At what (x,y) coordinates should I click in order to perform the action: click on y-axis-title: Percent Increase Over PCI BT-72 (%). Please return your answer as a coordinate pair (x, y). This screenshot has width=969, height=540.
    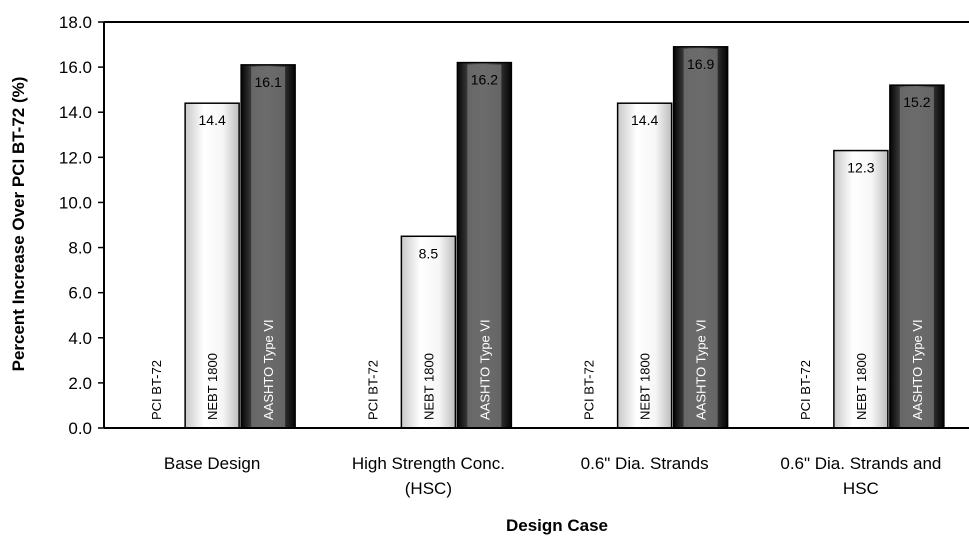
    Looking at the image, I should click on (18, 224).